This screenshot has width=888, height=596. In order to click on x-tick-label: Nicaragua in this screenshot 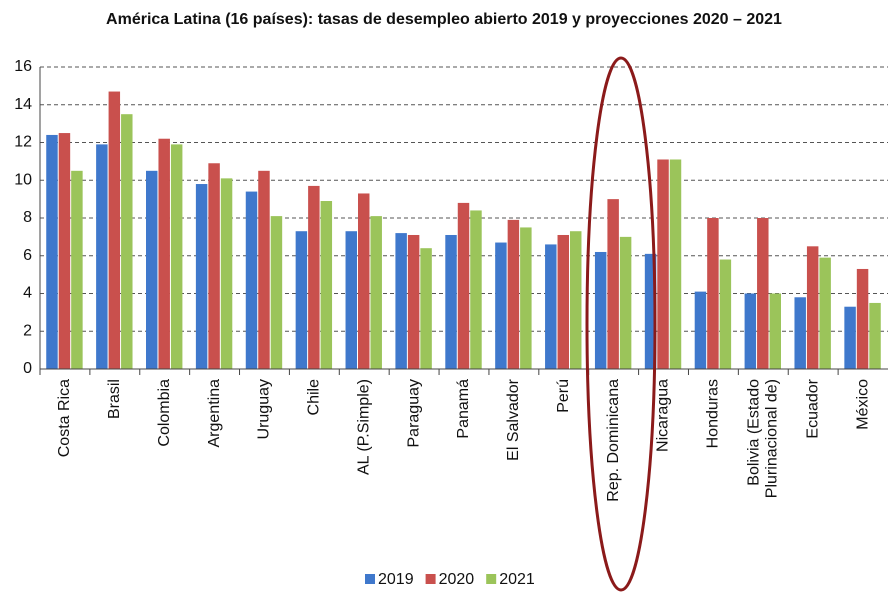, I will do `click(663, 415)`.